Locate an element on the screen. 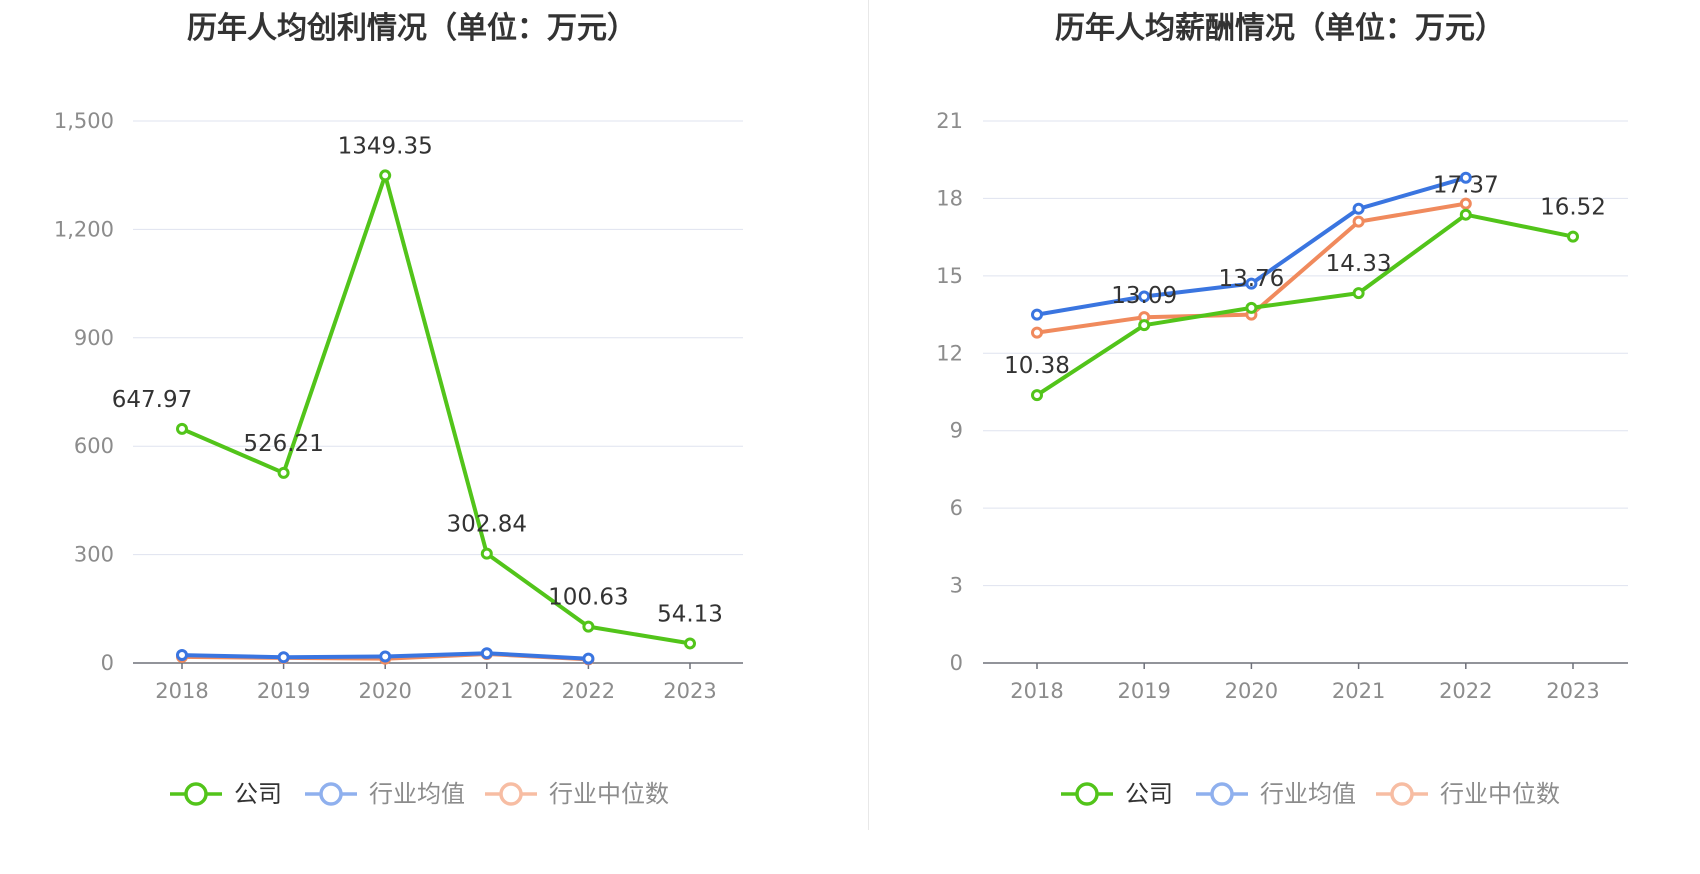 This screenshot has height=874, width=1700. data-label: 526.21 is located at coordinates (283, 444).